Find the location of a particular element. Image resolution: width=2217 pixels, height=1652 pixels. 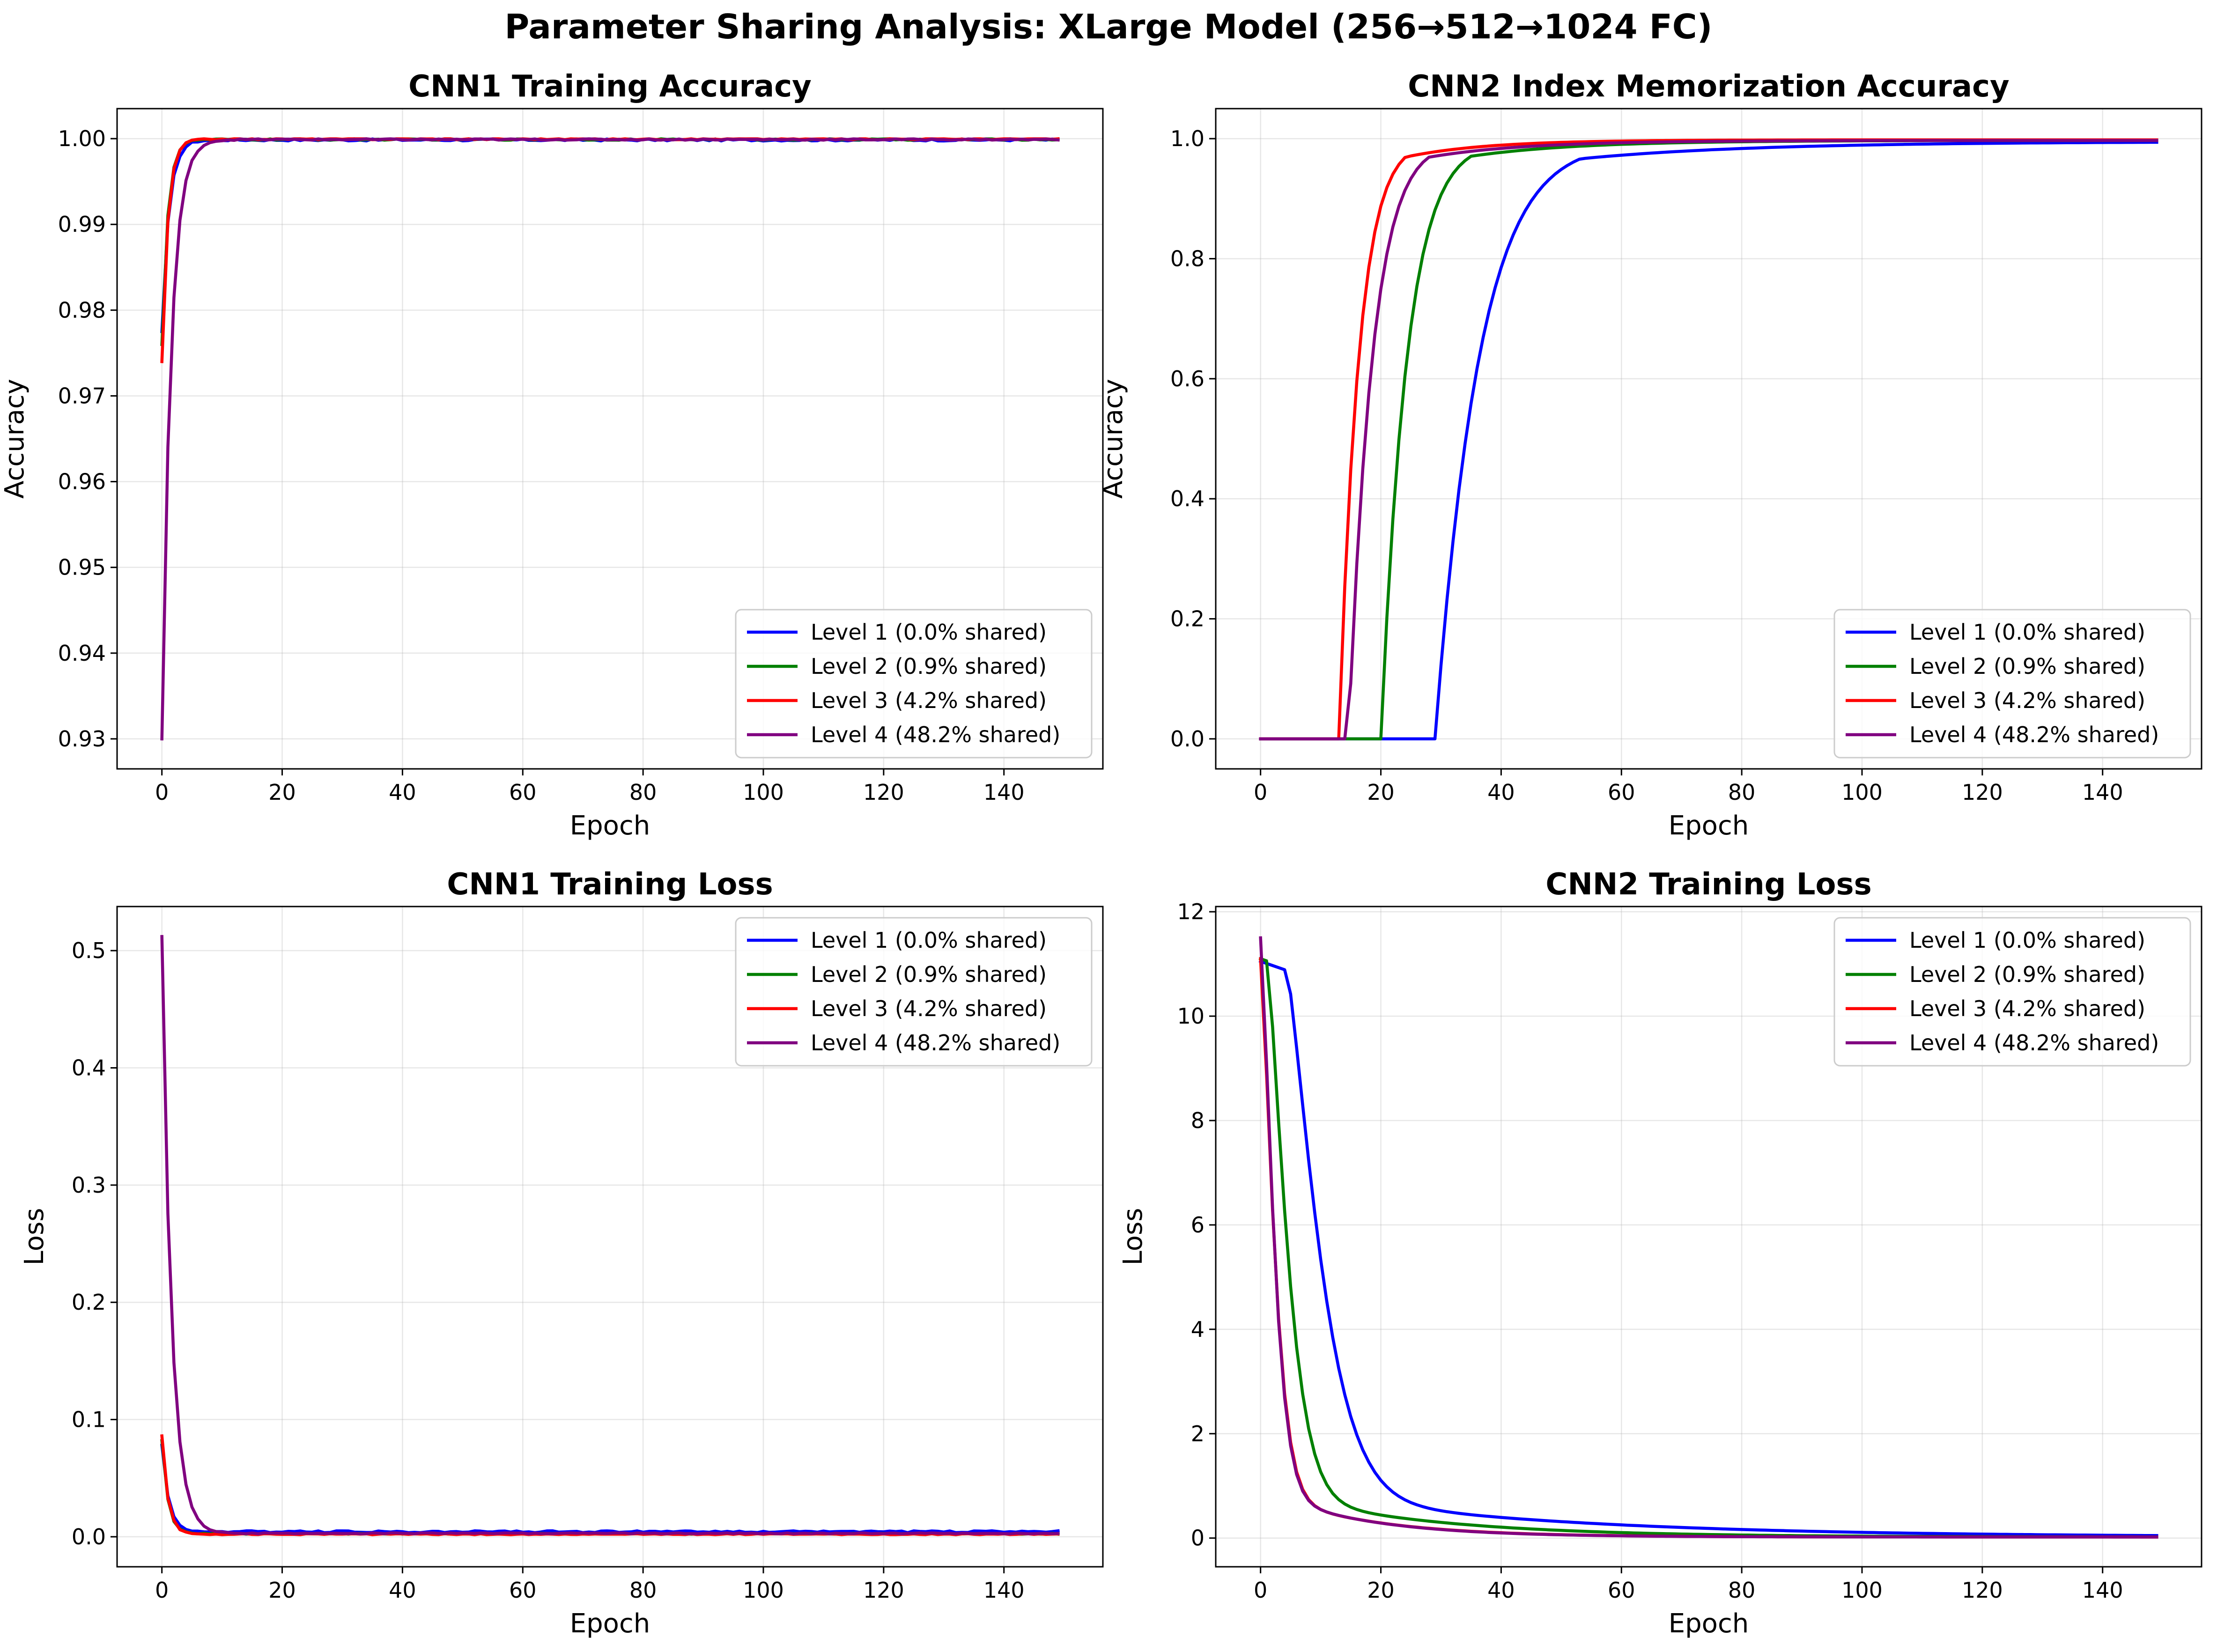

y-tick-label: 0.1 is located at coordinates (89, 1419).